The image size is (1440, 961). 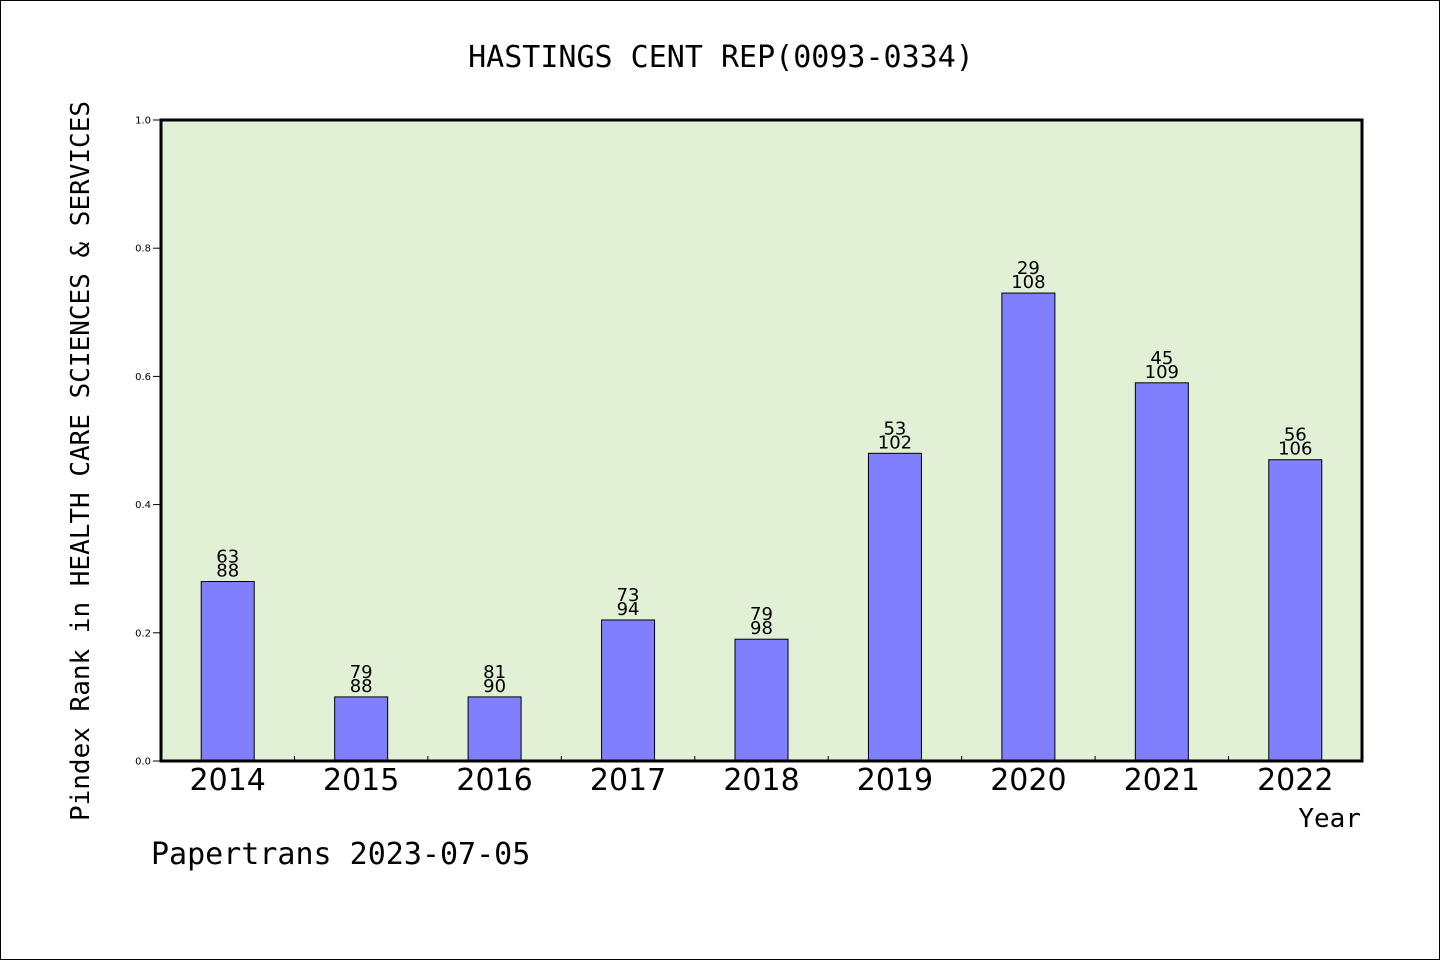 I want to click on bar-total-label: 90, so click(x=494, y=686).